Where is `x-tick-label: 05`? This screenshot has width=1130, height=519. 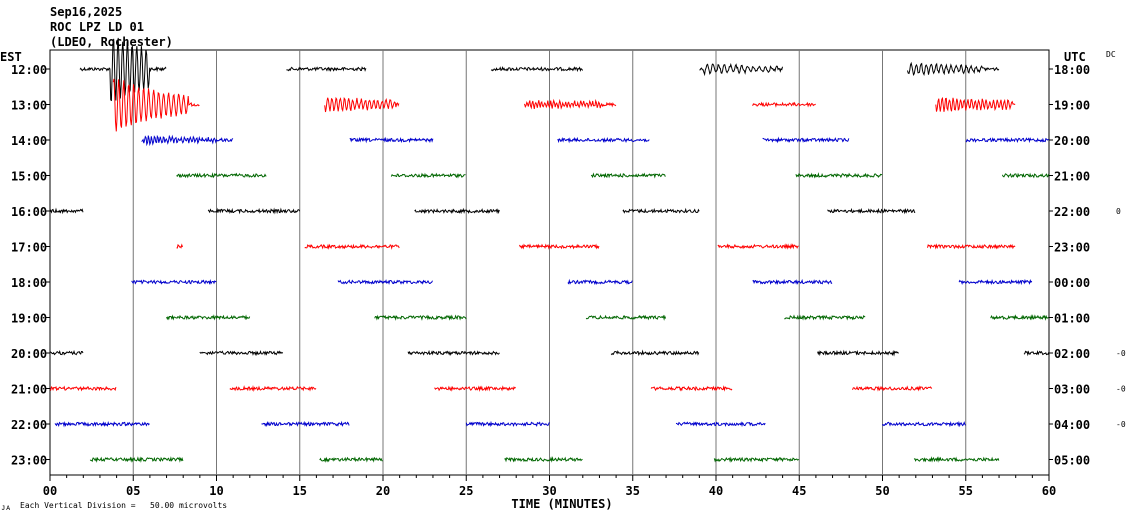 x-tick-label: 05 is located at coordinates (133, 491).